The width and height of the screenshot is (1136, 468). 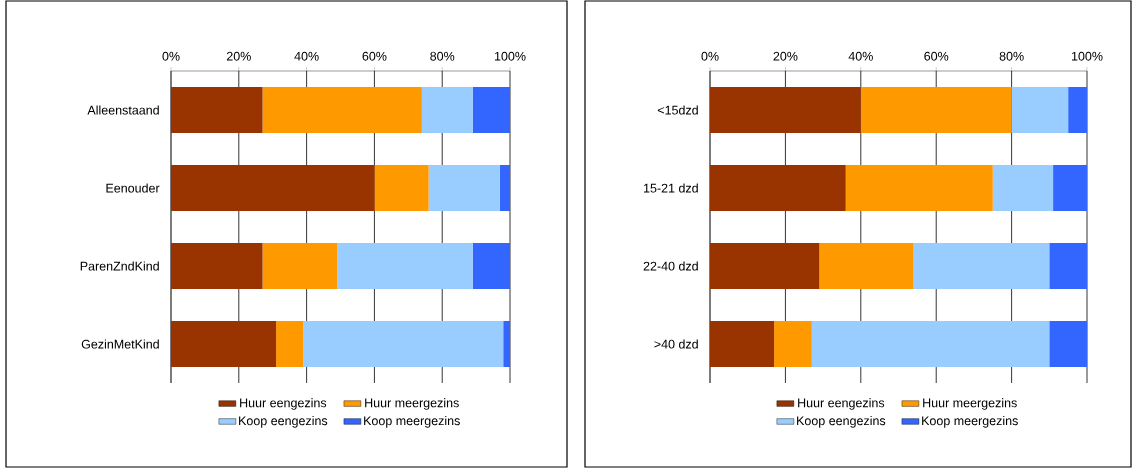 What do you see at coordinates (677, 110) in the screenshot?
I see `y-tick-label: <15dzd` at bounding box center [677, 110].